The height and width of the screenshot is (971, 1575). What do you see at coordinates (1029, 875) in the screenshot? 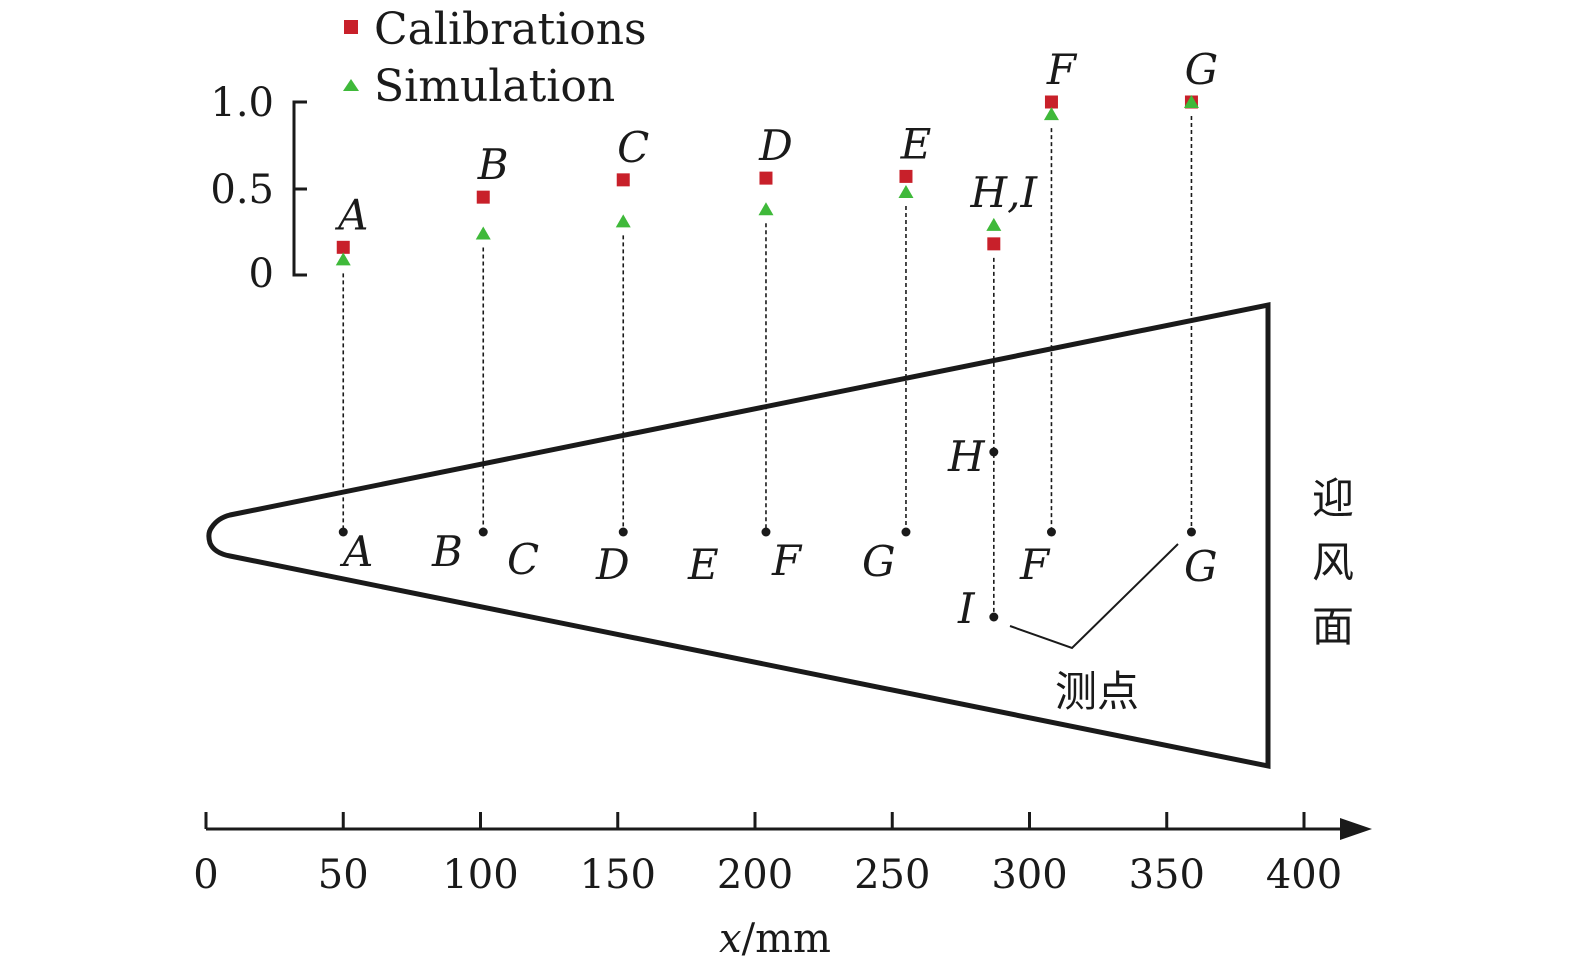
I see `x-tick-label: 300` at bounding box center [1029, 875].